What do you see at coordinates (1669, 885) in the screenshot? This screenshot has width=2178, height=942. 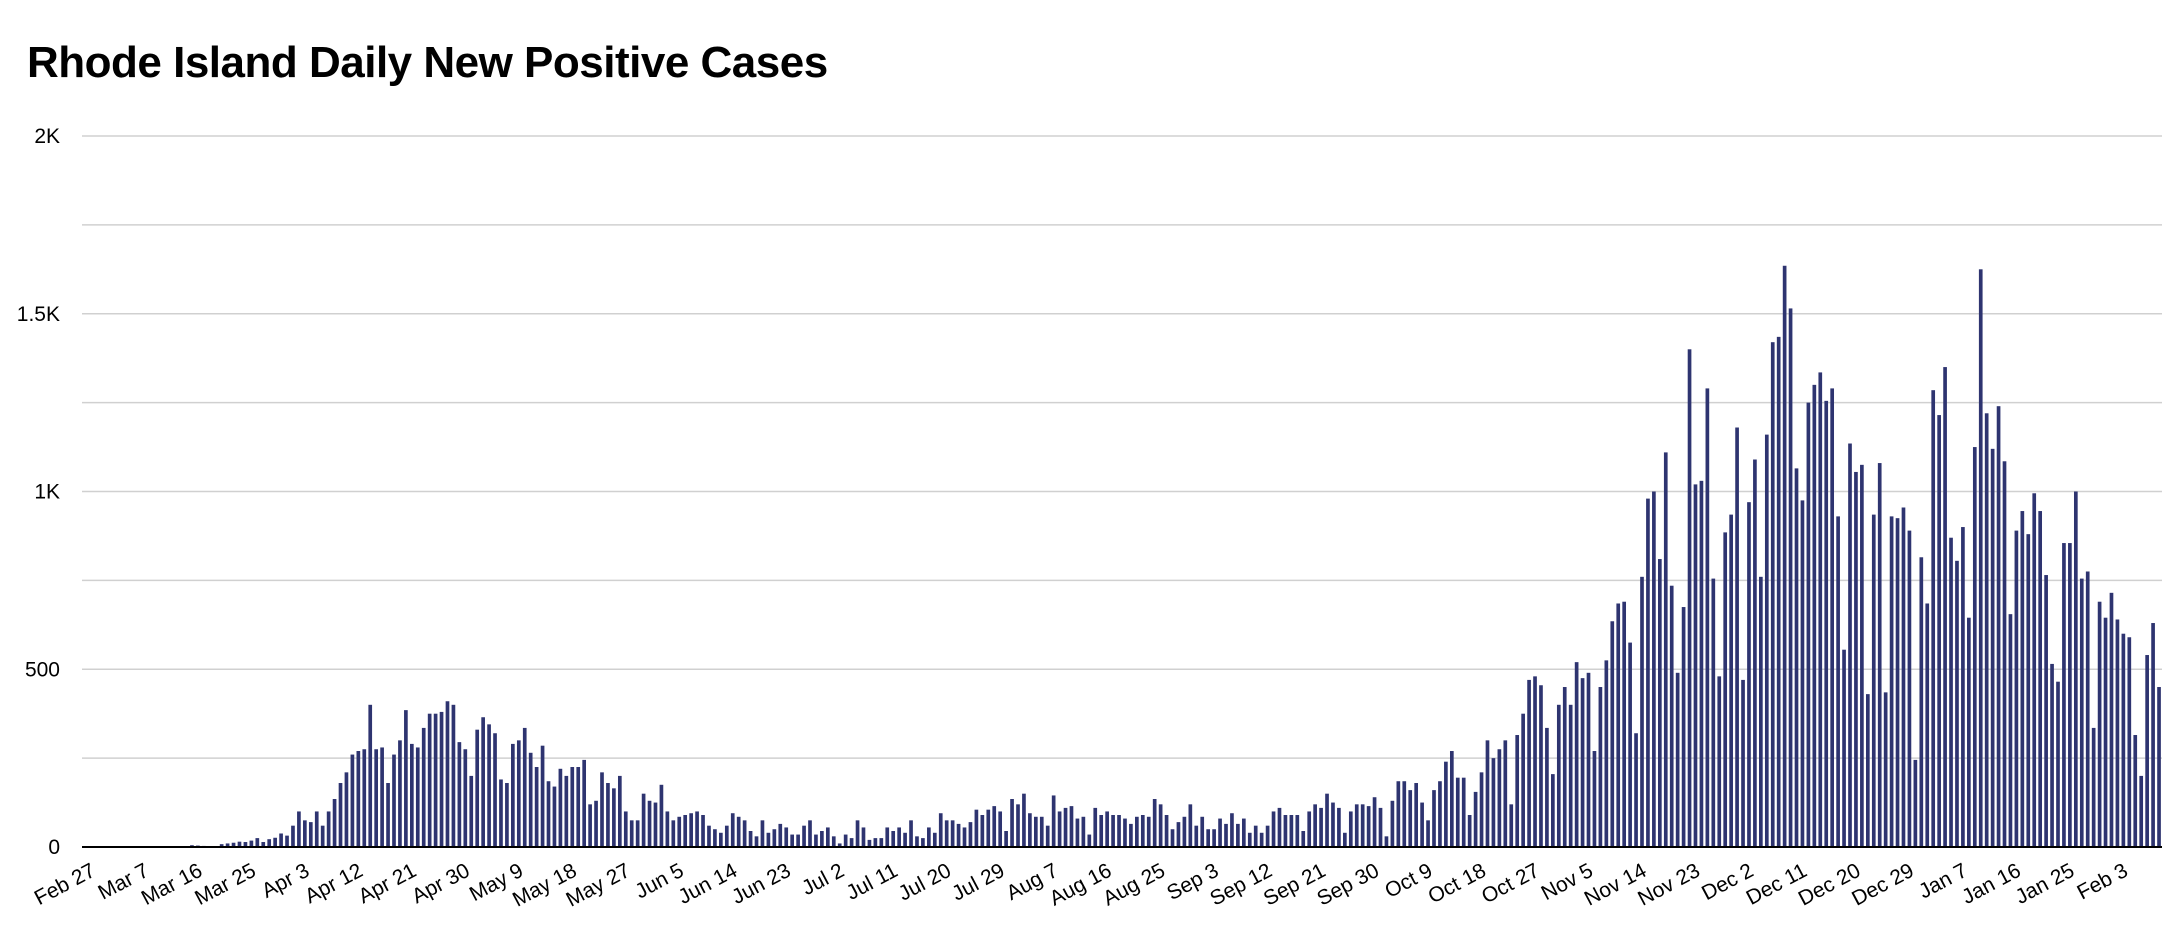 I see `x-tick-label: Nov 23` at bounding box center [1669, 885].